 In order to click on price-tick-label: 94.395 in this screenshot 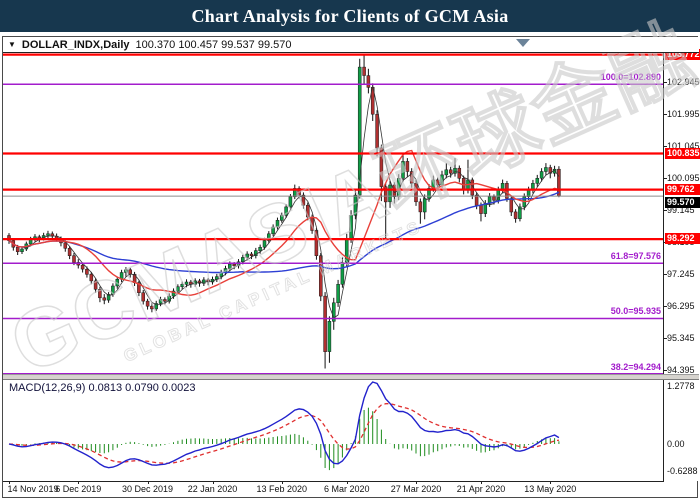, I will do `click(681, 370)`.